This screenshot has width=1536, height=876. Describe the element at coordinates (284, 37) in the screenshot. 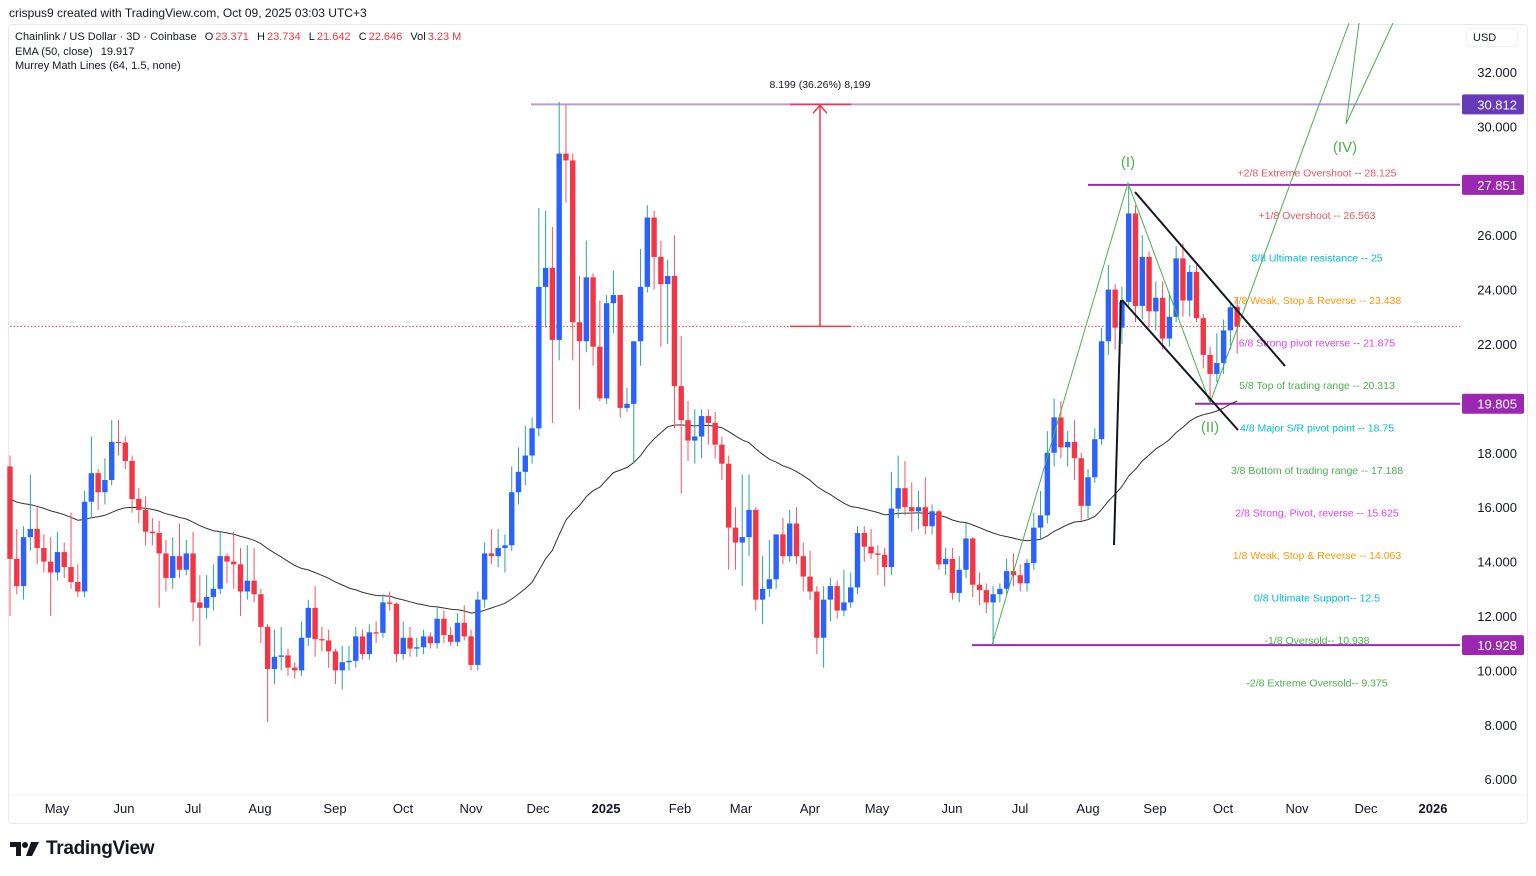

I see `high-value: 23.734` at that location.